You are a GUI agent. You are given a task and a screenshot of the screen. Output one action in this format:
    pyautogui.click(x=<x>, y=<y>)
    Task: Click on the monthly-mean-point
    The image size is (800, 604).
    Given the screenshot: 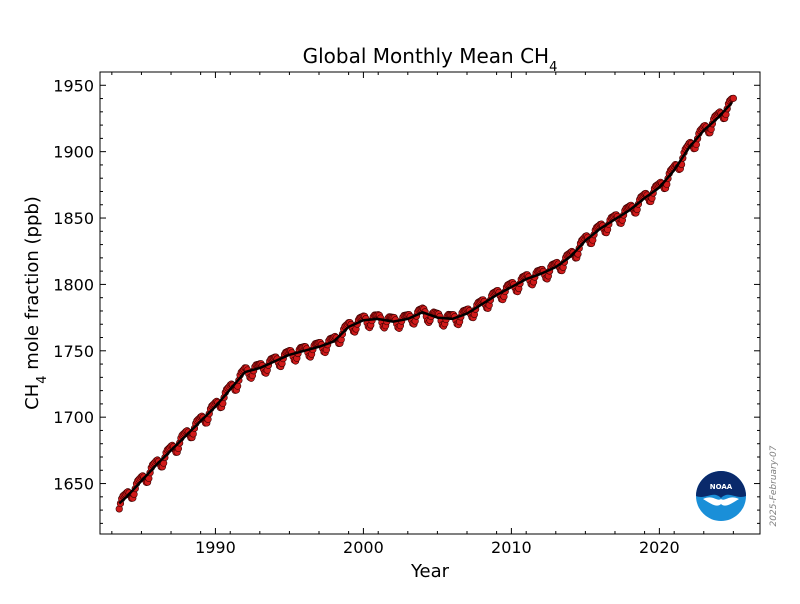 What is the action you would take?
    pyautogui.click(x=733, y=98)
    